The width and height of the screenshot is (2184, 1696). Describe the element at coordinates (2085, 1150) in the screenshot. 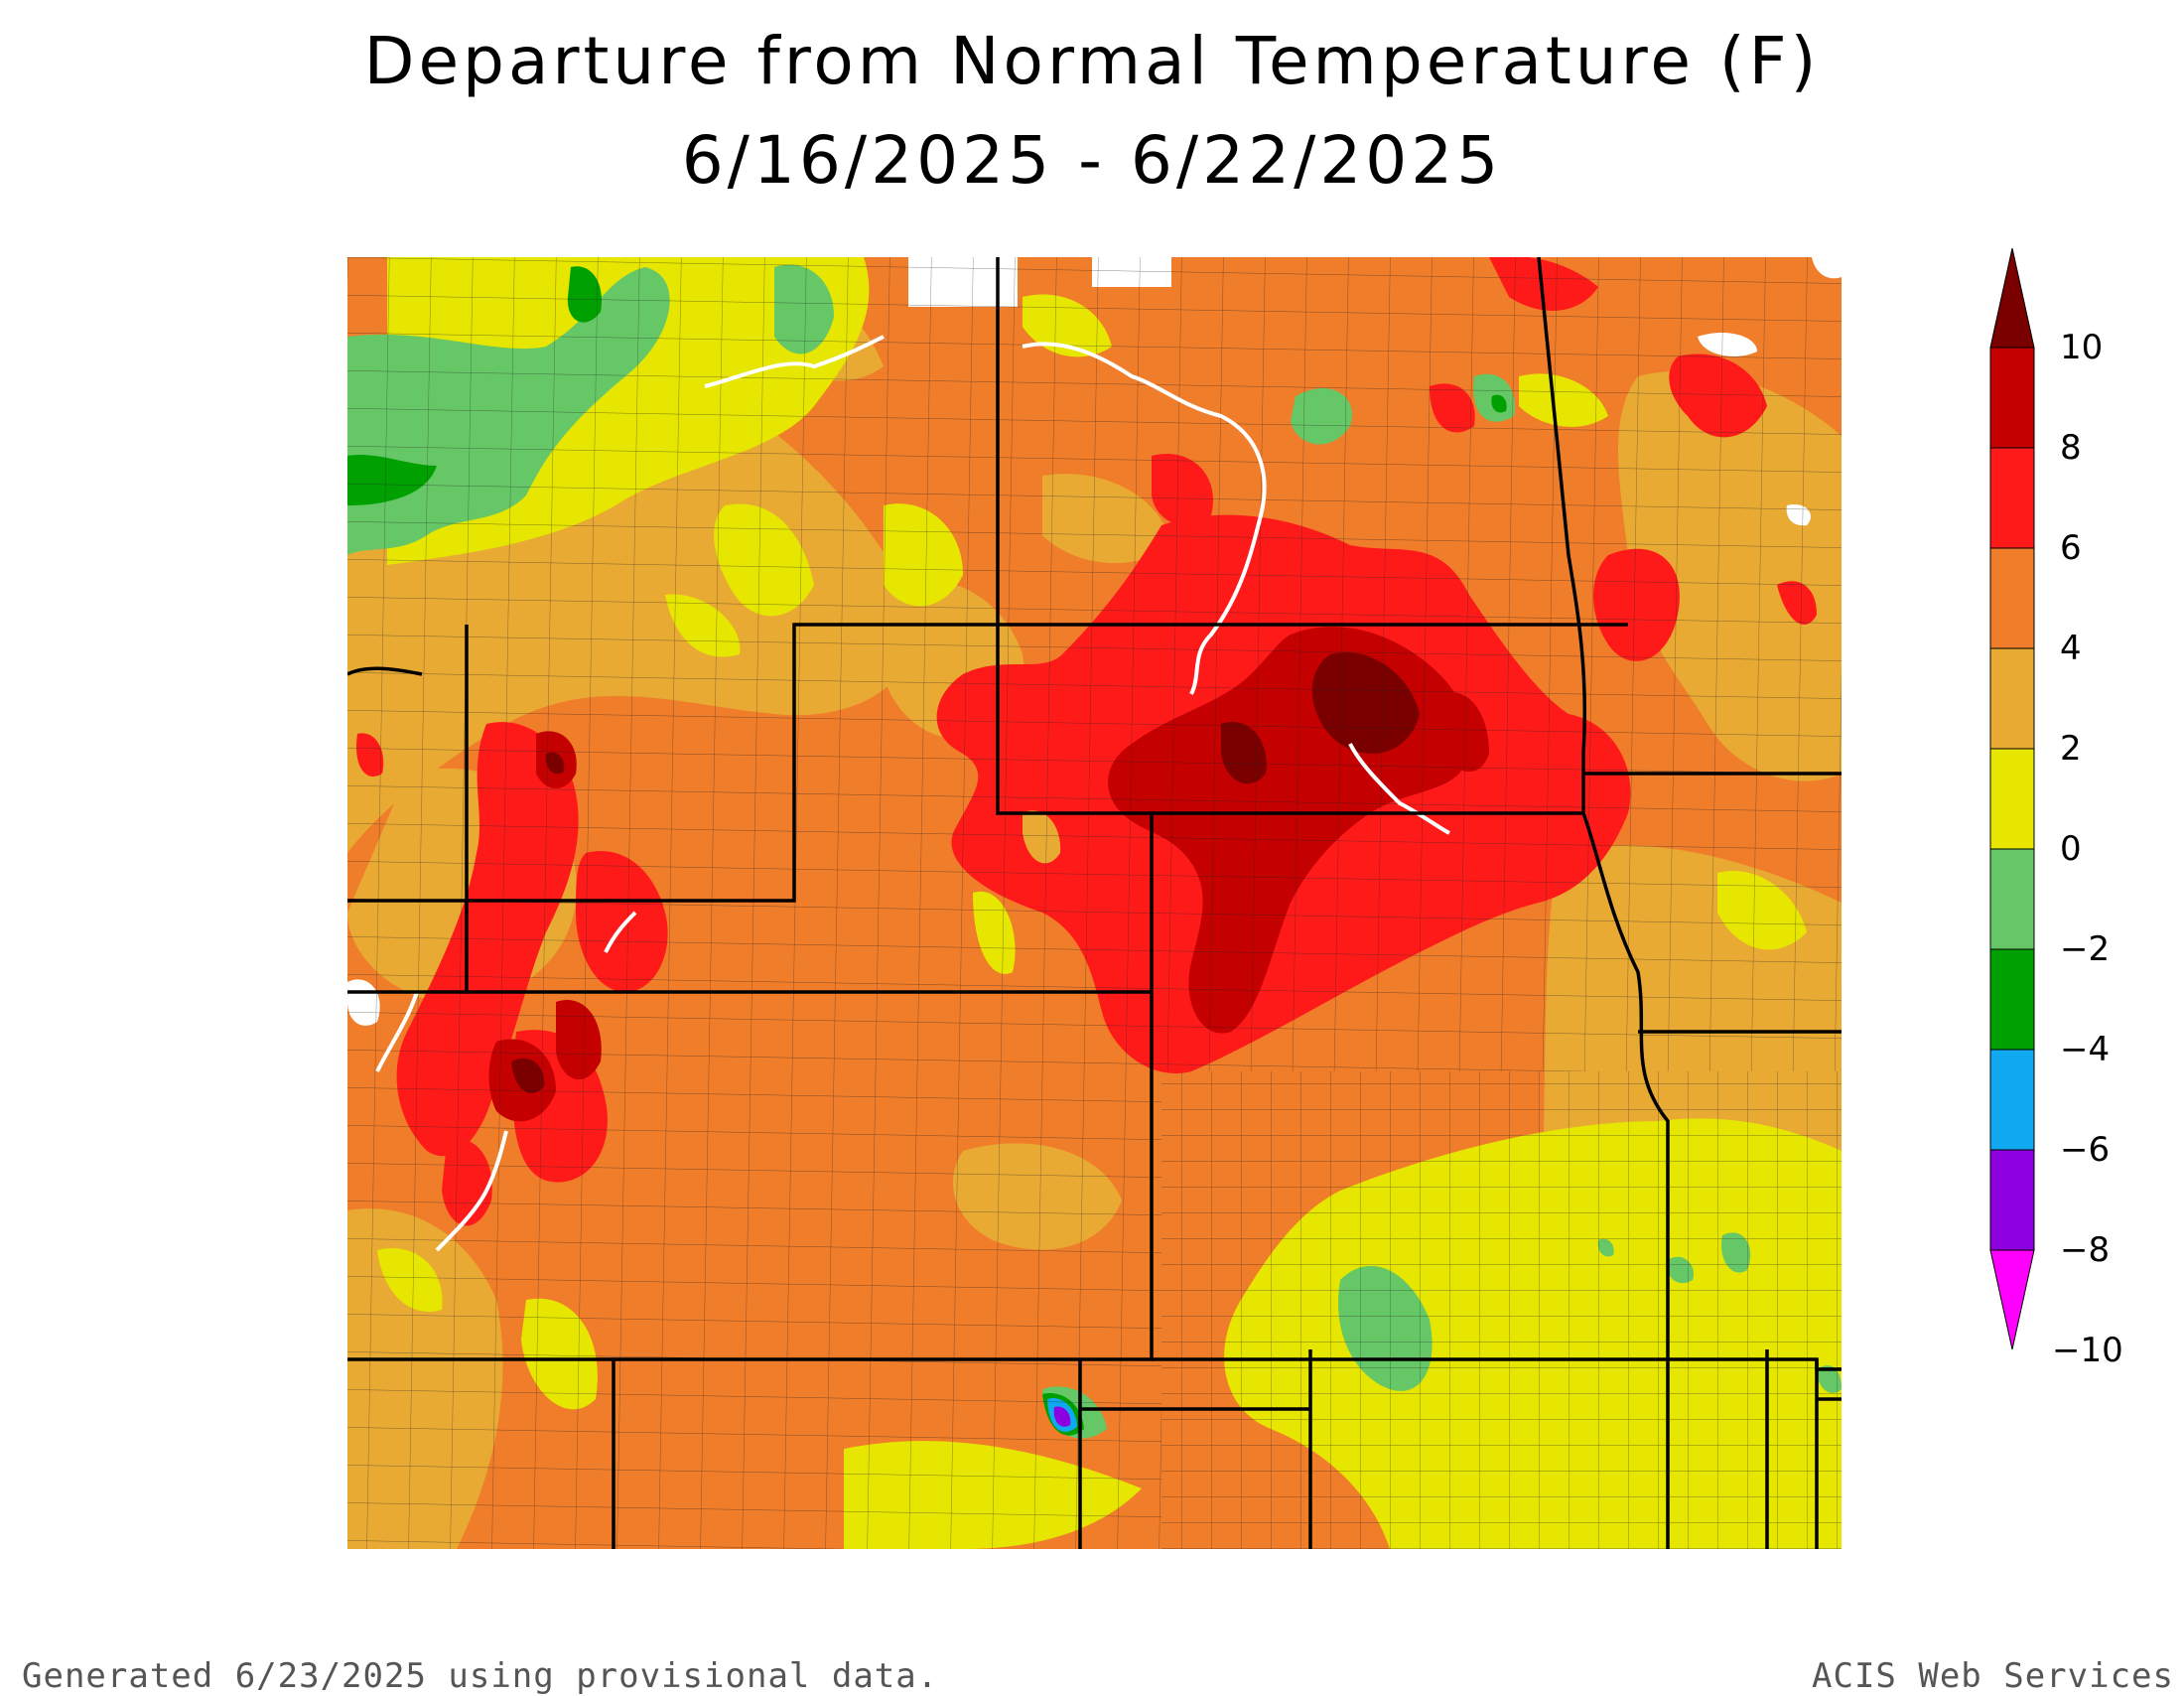

I see `legend-label: −6` at that location.